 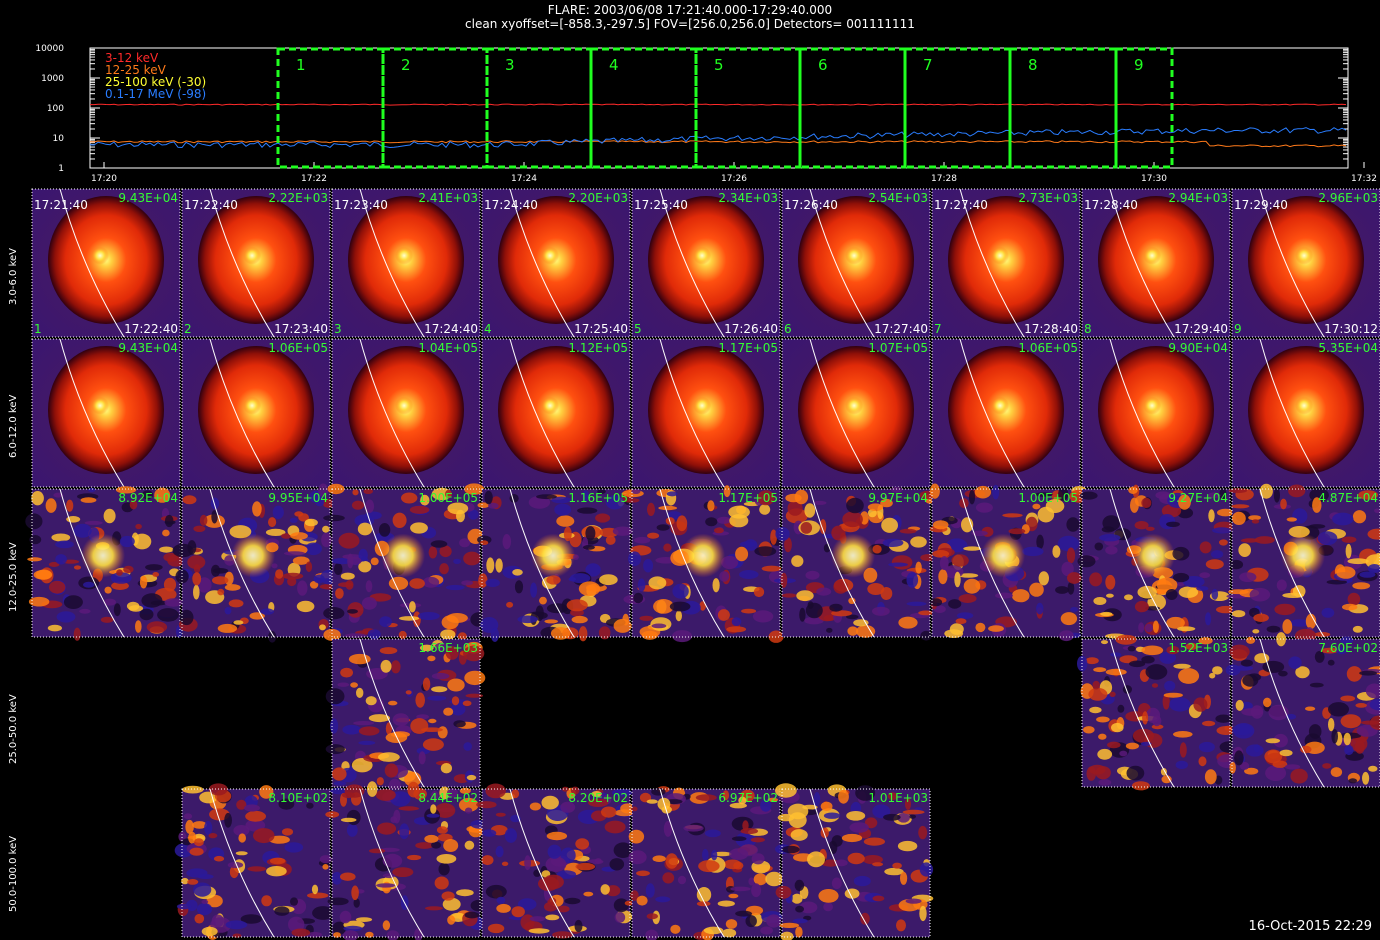 I want to click on image-panel: 1.01E+03, so click(x=854, y=861).